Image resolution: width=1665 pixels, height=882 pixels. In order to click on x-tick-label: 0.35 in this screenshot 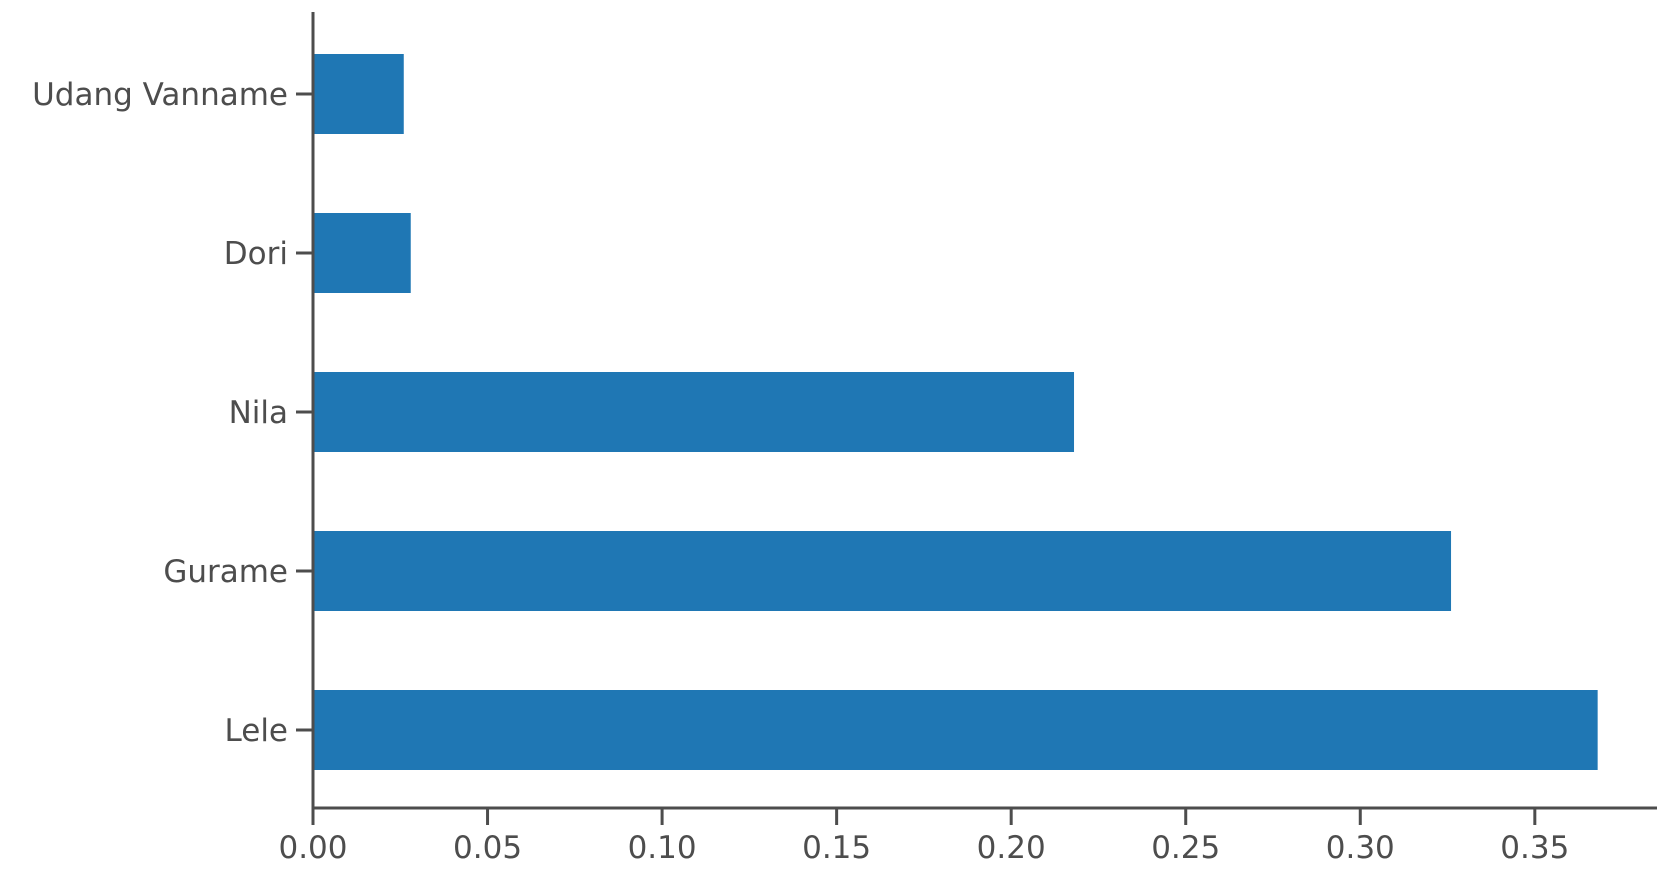, I will do `click(1534, 848)`.